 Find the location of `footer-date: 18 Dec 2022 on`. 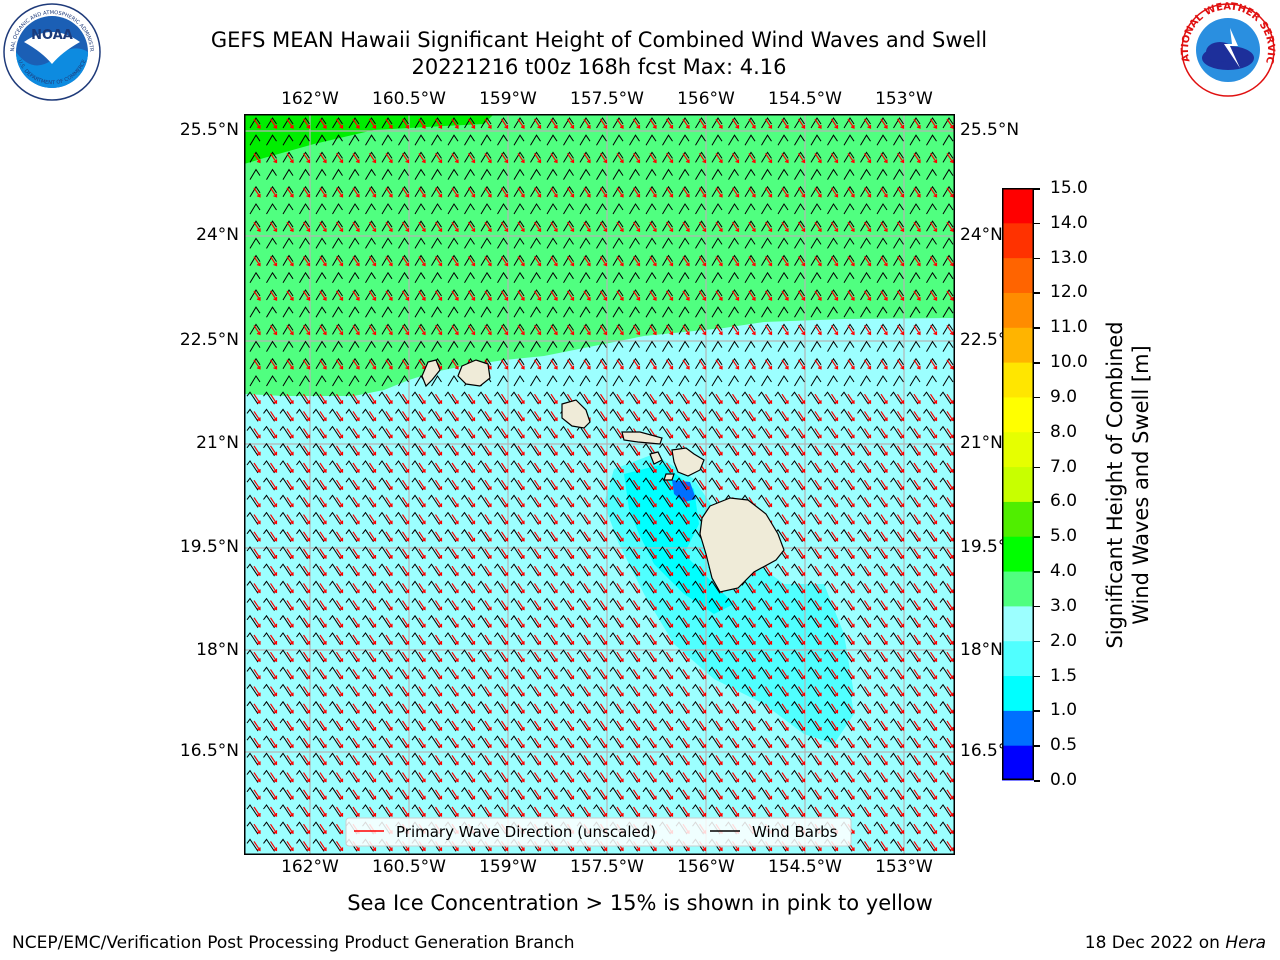

footer-date: 18 Dec 2022 on is located at coordinates (1155, 943).